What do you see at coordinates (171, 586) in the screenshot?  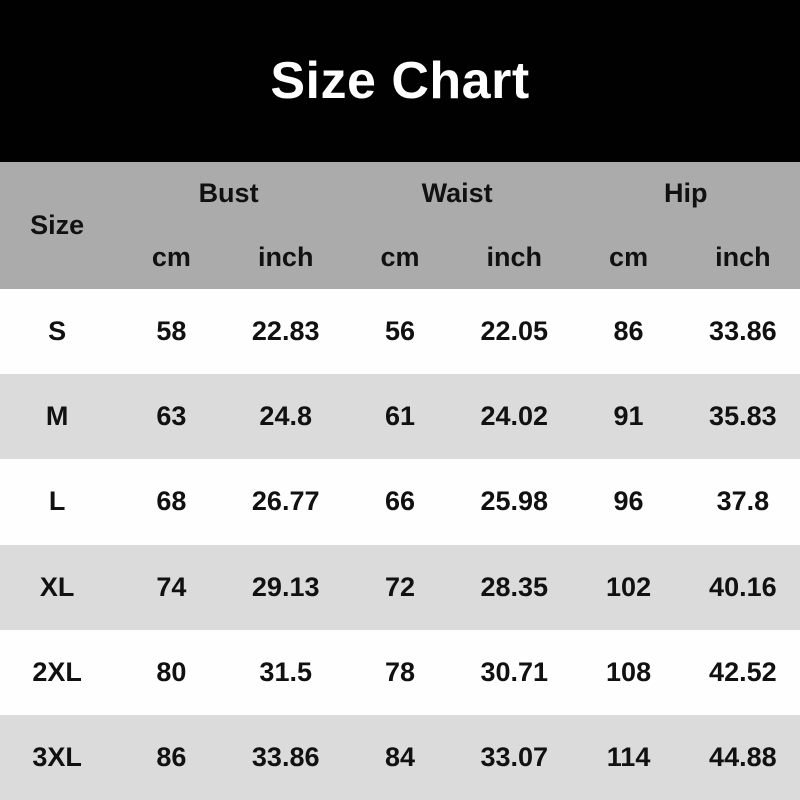 I see `value-cell: 74` at bounding box center [171, 586].